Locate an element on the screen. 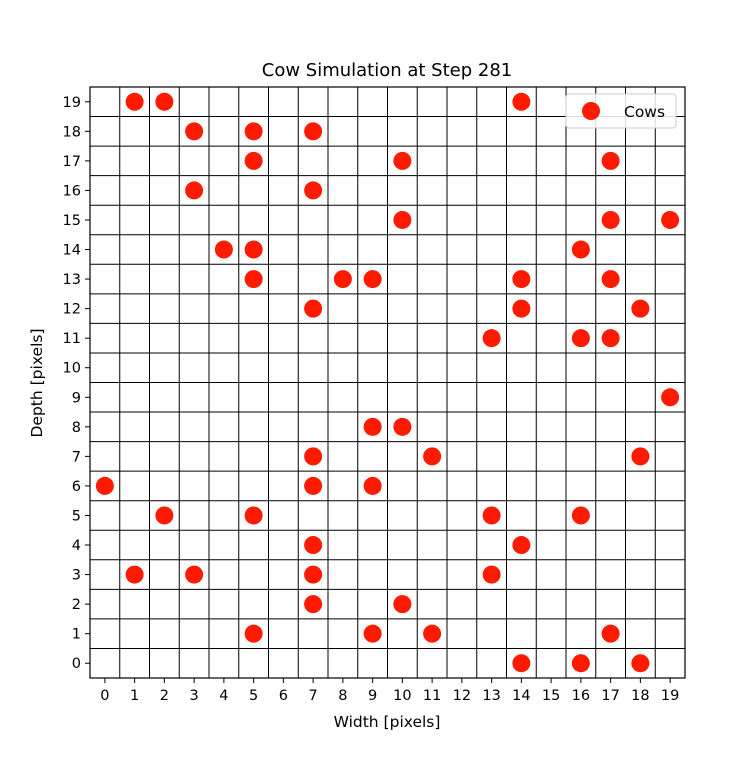 This screenshot has width=754, height=762. y-tick-label: 9 is located at coordinates (76, 398).